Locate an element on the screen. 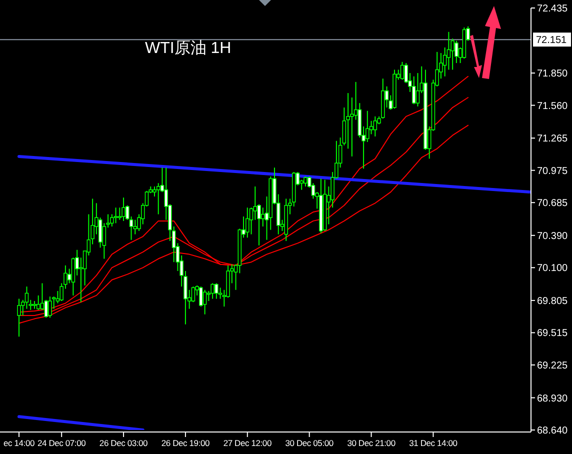 This screenshot has height=454, width=572. y-tick-label: 68.640 is located at coordinates (552, 431).